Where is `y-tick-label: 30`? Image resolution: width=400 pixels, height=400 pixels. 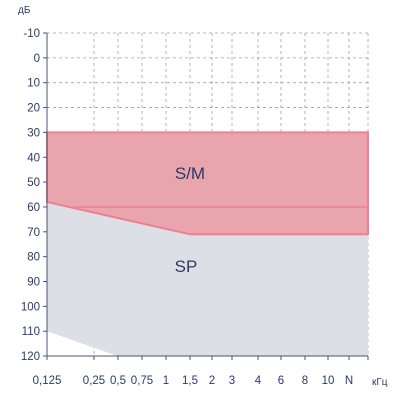
y-tick-label: 30 is located at coordinates (33, 133).